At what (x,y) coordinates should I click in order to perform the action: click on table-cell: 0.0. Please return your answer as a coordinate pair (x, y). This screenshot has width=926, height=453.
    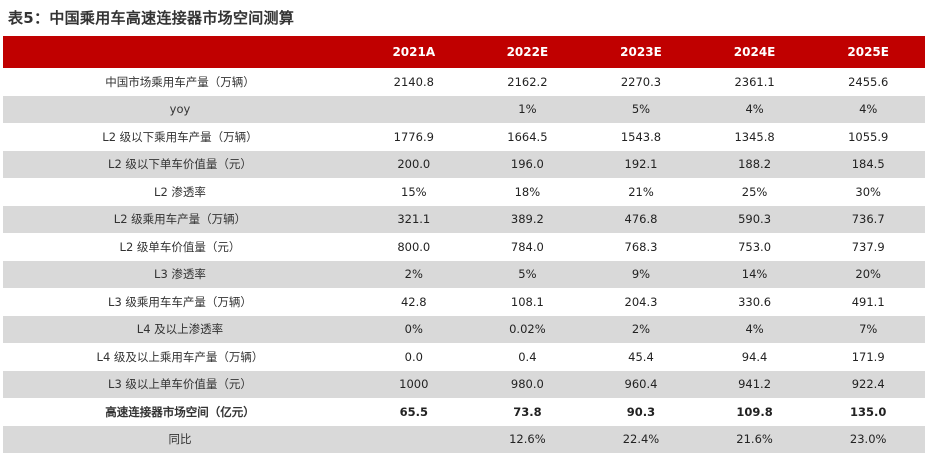
    Looking at the image, I should click on (414, 357).